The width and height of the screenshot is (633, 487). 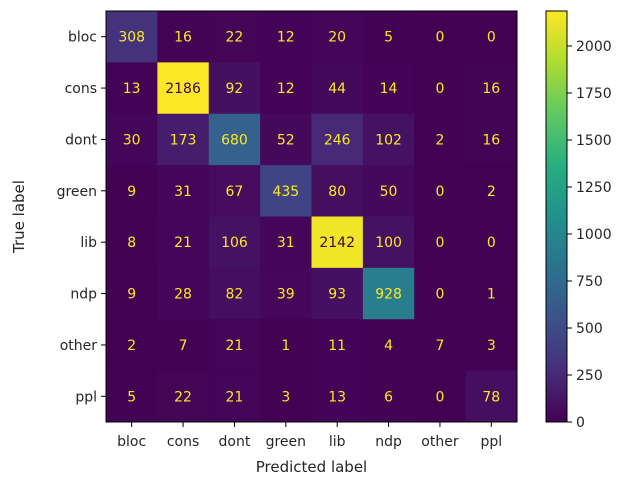 I want to click on cell-value-label: 435, so click(x=285, y=192).